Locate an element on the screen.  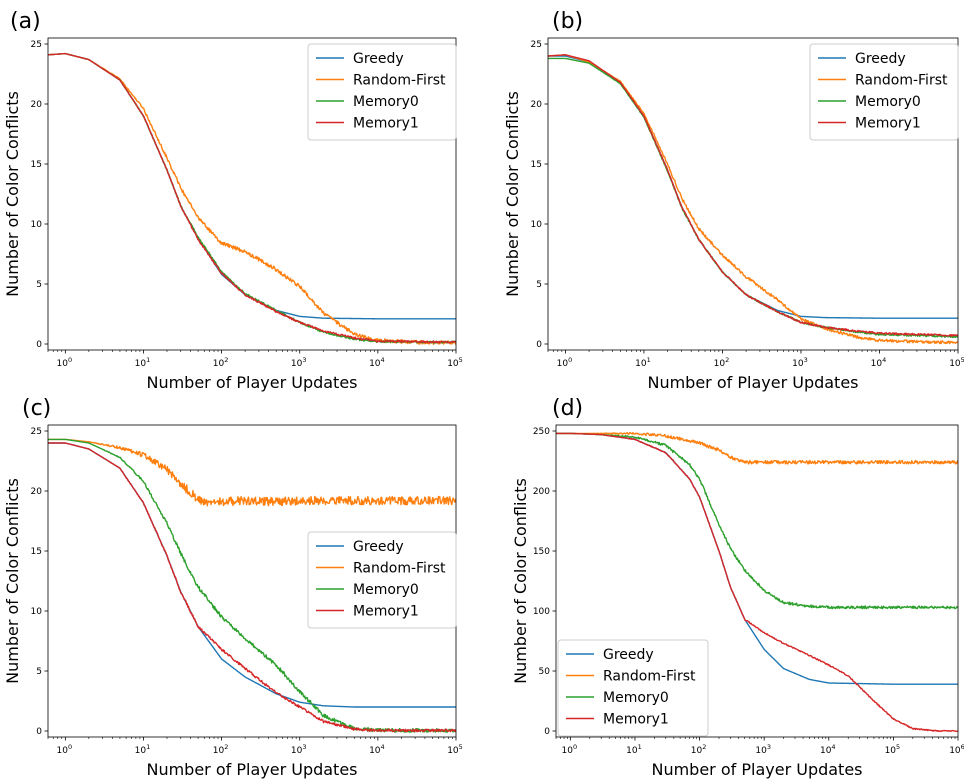
panel-letter: (d) is located at coordinates (567, 408).